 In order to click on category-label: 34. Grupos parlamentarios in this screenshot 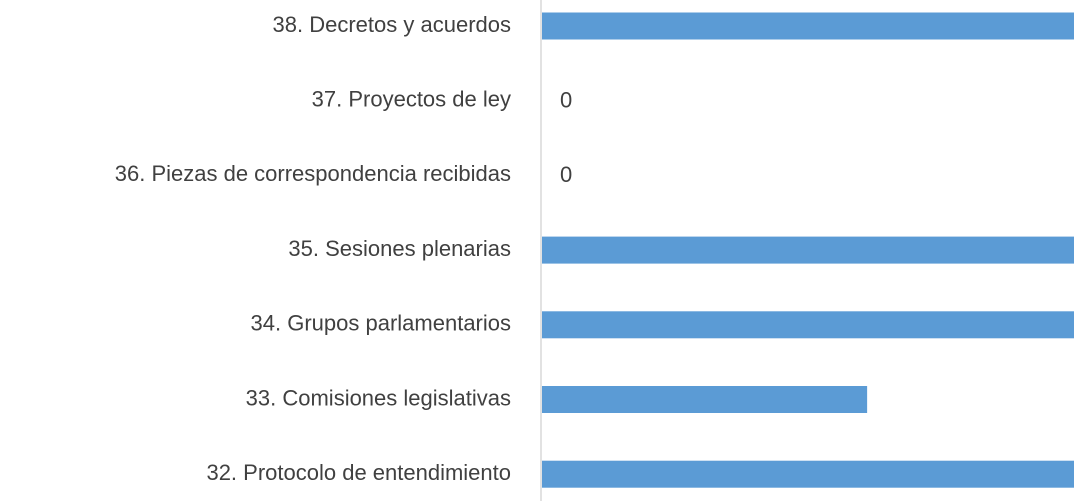, I will do `click(381, 323)`.